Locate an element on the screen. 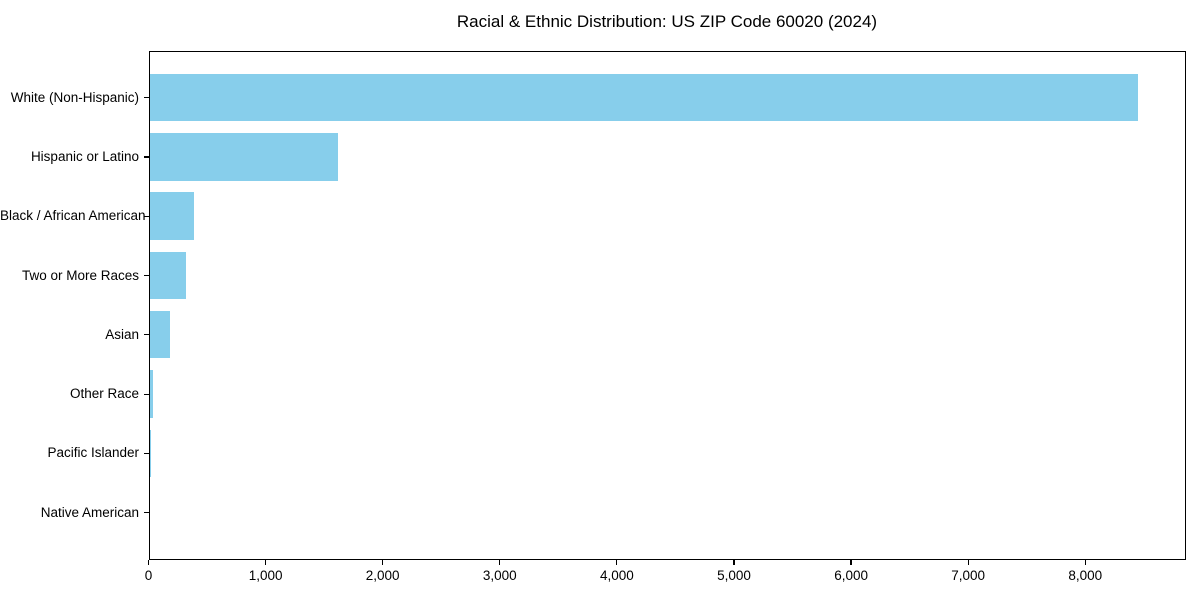 The width and height of the screenshot is (1200, 600). y-tick-label: Black / African American is located at coordinates (73, 216).